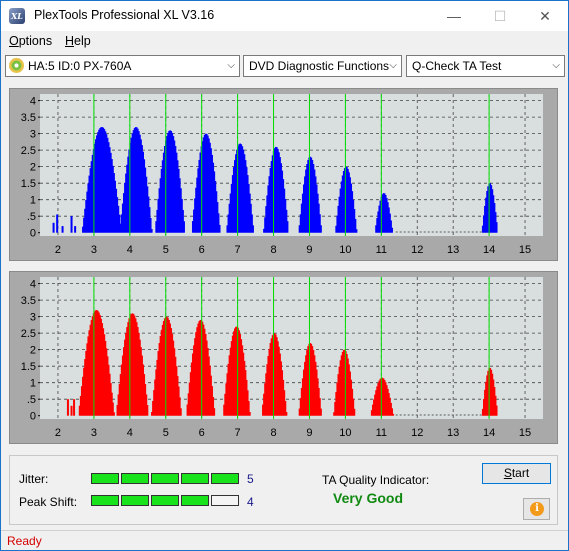  I want to click on function-select-value: DVD Diagnostic Functions, so click(319, 66).